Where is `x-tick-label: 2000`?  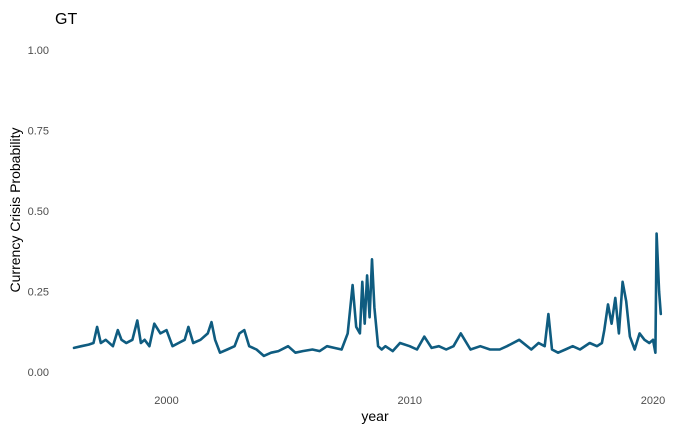
x-tick-label: 2000 is located at coordinates (166, 401).